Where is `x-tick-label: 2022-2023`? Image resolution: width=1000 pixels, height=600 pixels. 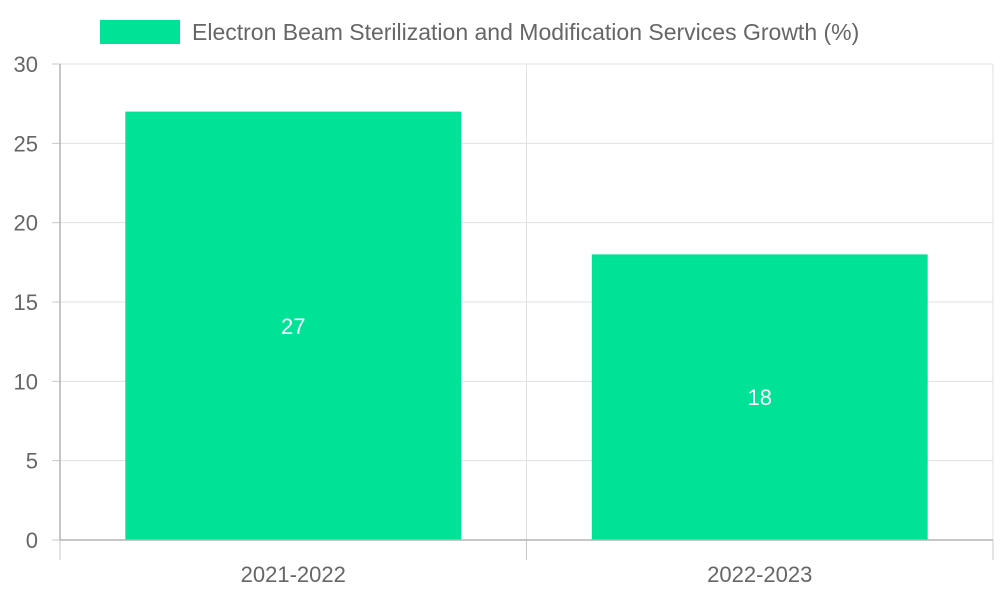
x-tick-label: 2022-2023 is located at coordinates (759, 574).